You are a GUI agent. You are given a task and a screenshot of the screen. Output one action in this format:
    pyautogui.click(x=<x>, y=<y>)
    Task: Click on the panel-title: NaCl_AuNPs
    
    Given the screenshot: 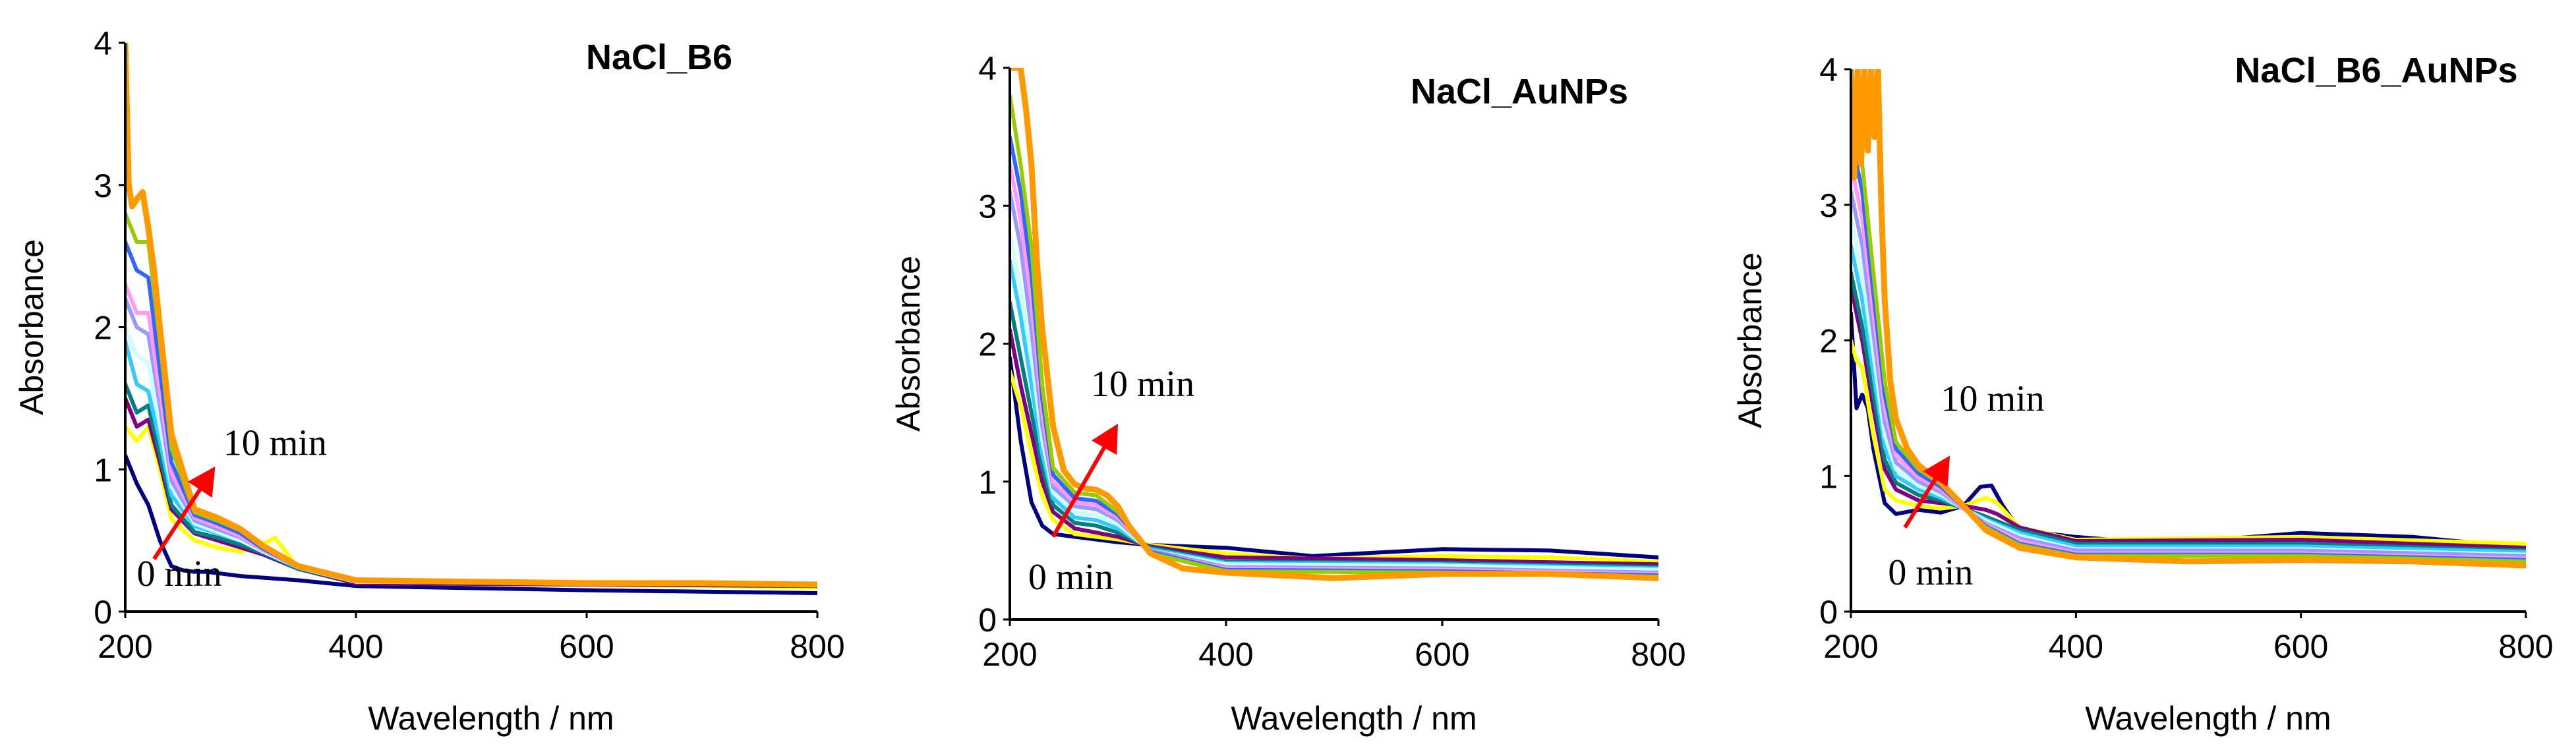 What is the action you would take?
    pyautogui.click(x=1519, y=91)
    